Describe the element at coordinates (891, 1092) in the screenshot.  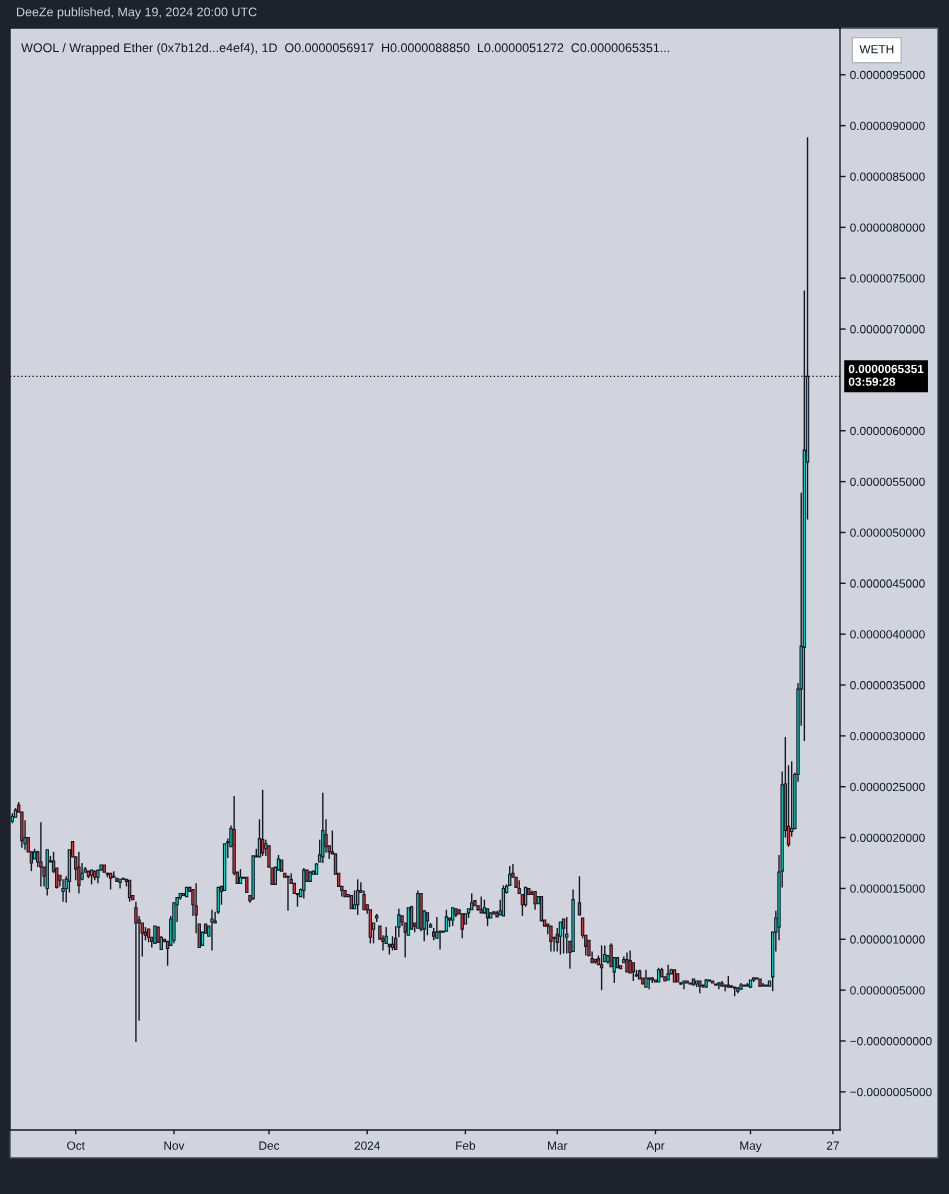
I see `y-tick-label: −0.0000005000` at that location.